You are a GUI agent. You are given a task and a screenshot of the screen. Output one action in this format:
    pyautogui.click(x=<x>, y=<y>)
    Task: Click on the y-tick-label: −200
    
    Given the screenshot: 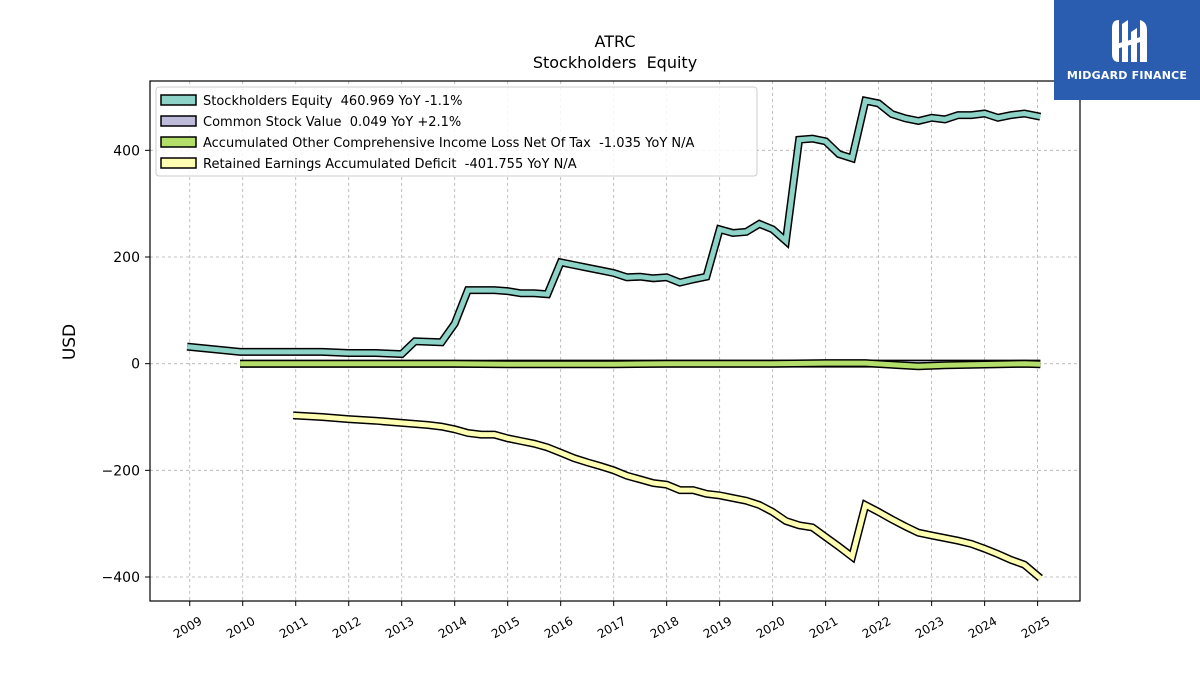 What is the action you would take?
    pyautogui.click(x=121, y=471)
    